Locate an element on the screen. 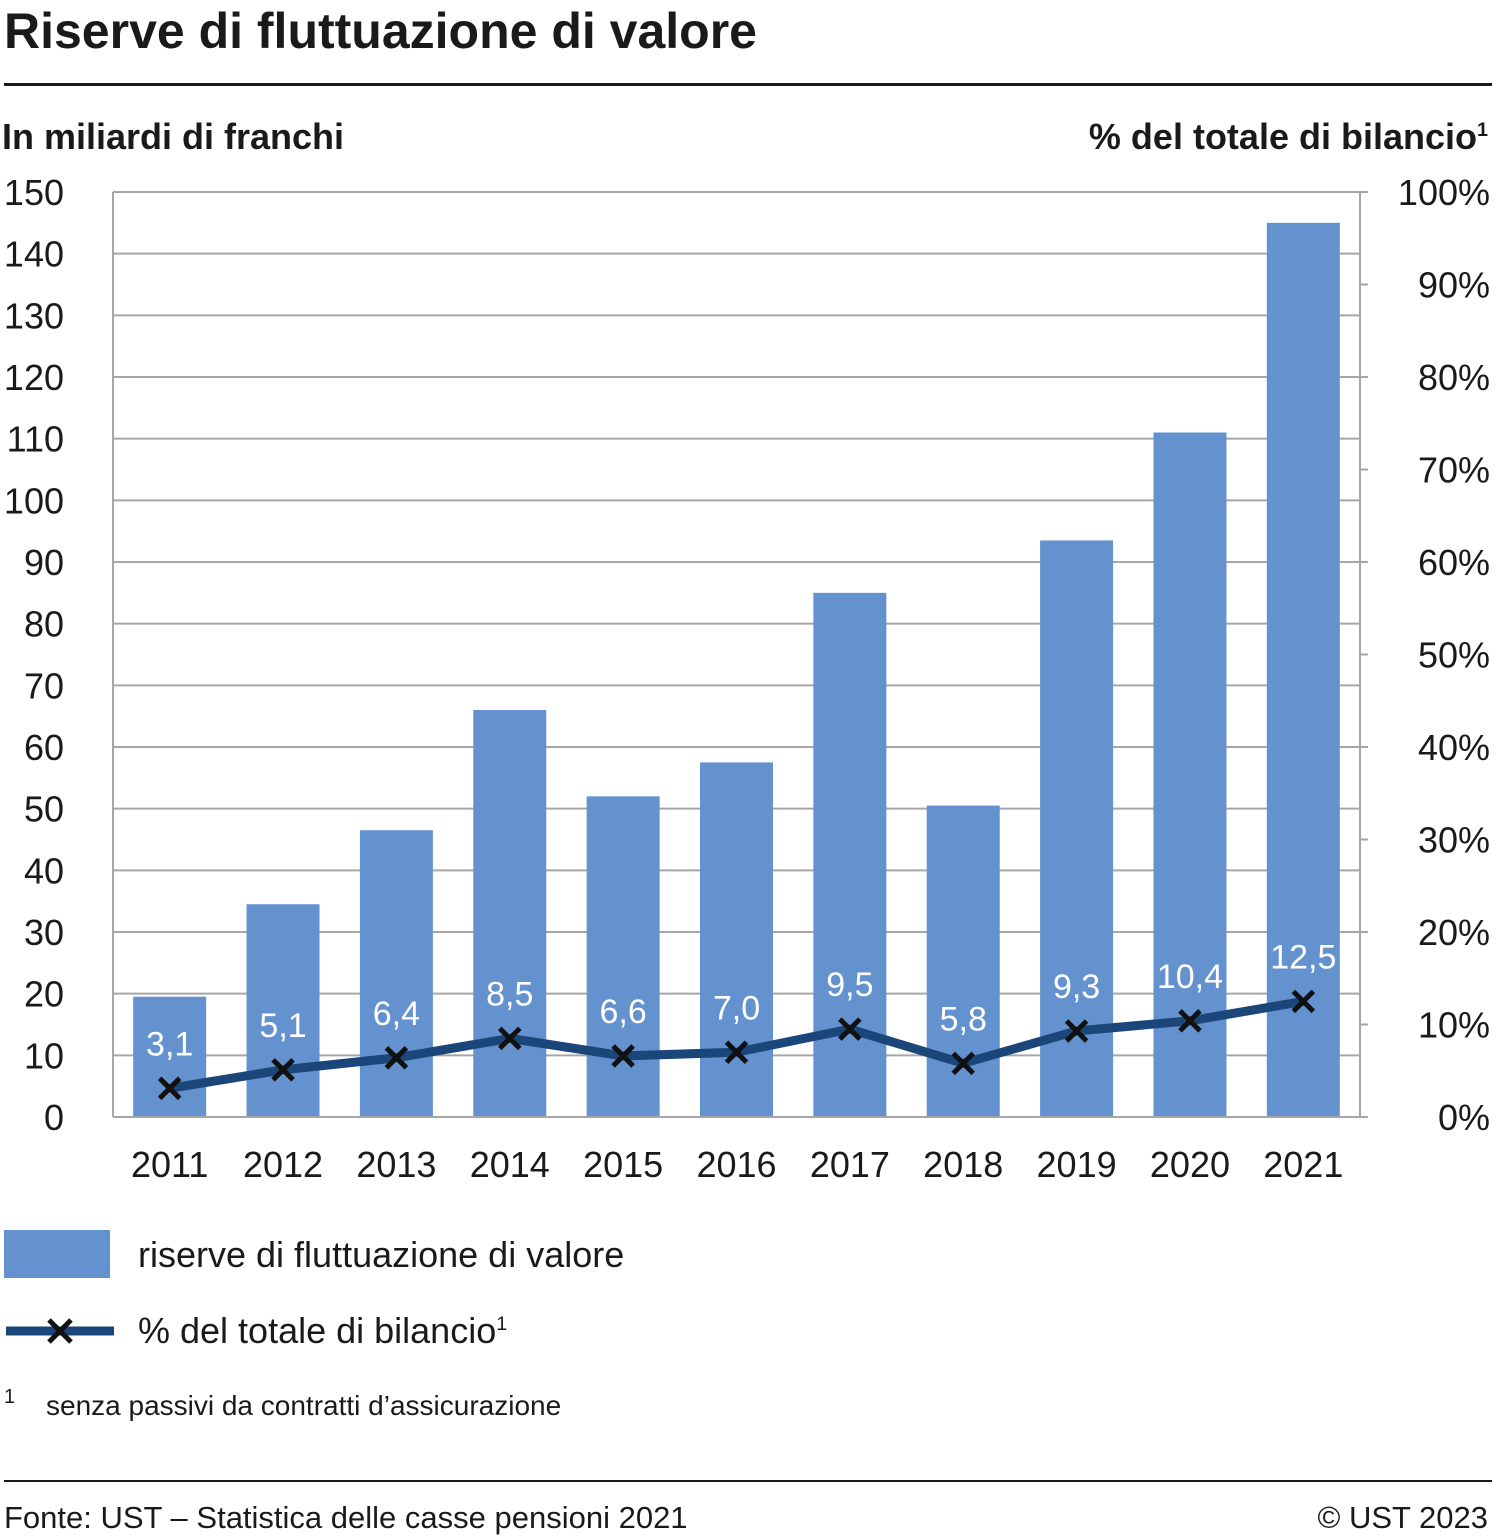 The image size is (1496, 1539). y-tick-label-left: 130 is located at coordinates (34, 315).